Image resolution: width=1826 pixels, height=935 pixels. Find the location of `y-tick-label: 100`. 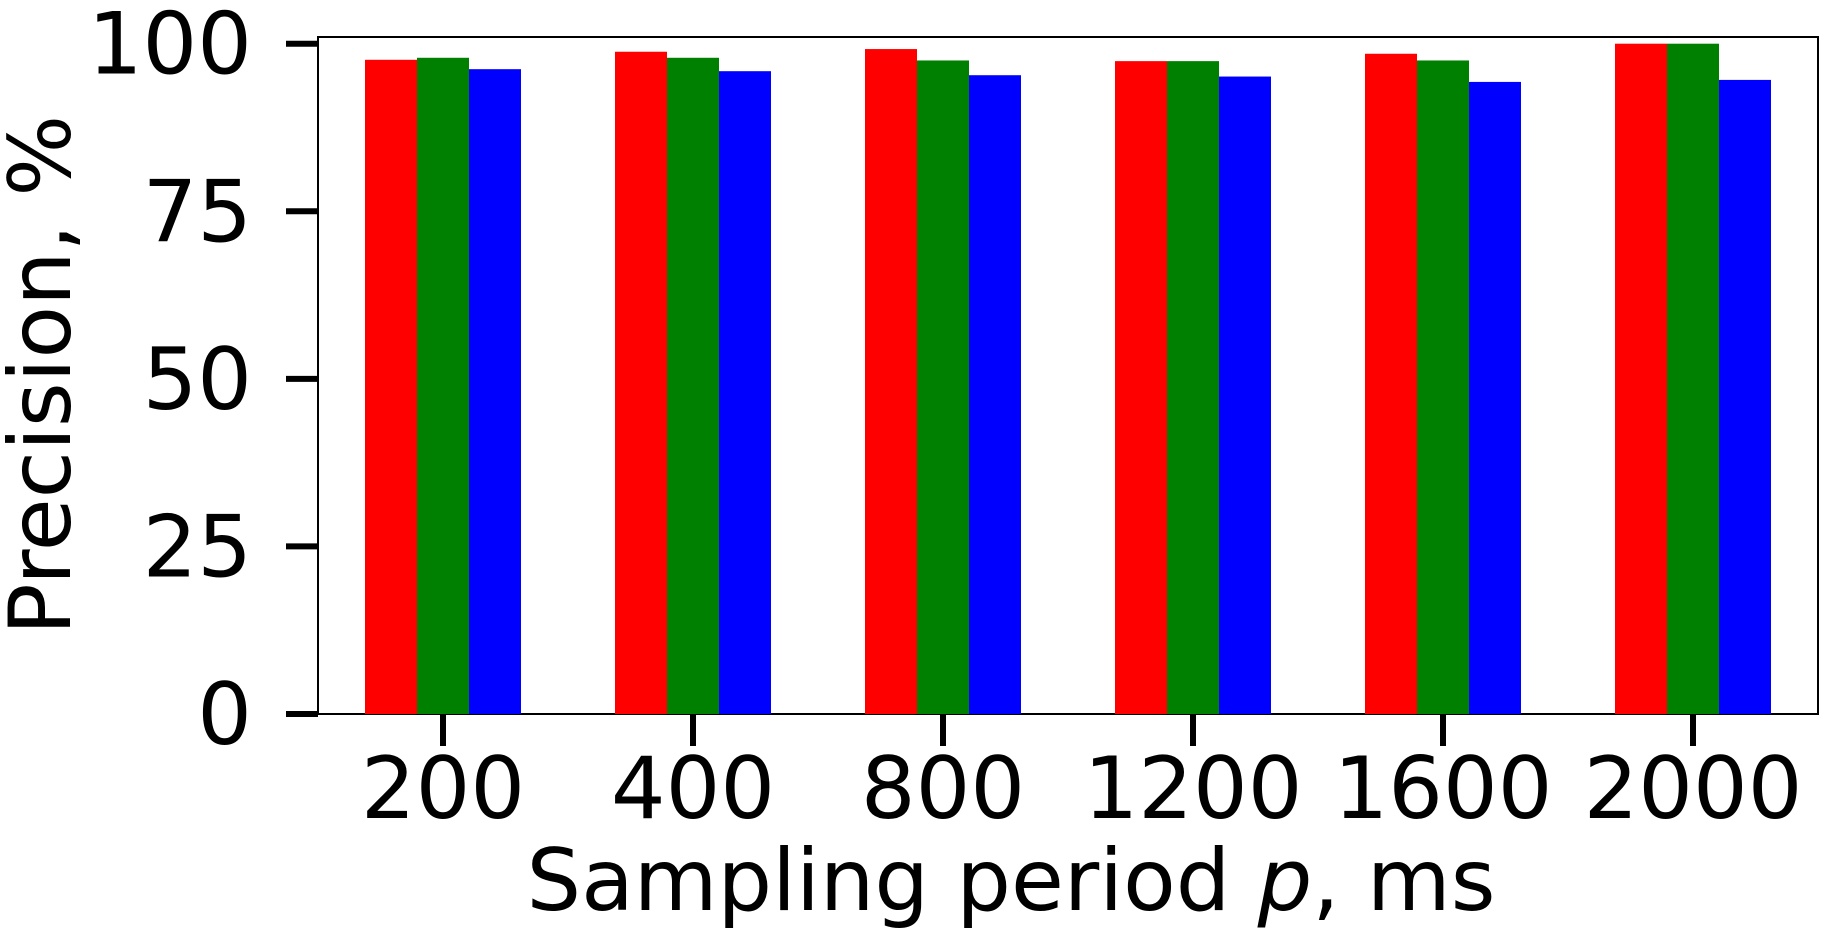

y-tick-label: 100 is located at coordinates (170, 47).